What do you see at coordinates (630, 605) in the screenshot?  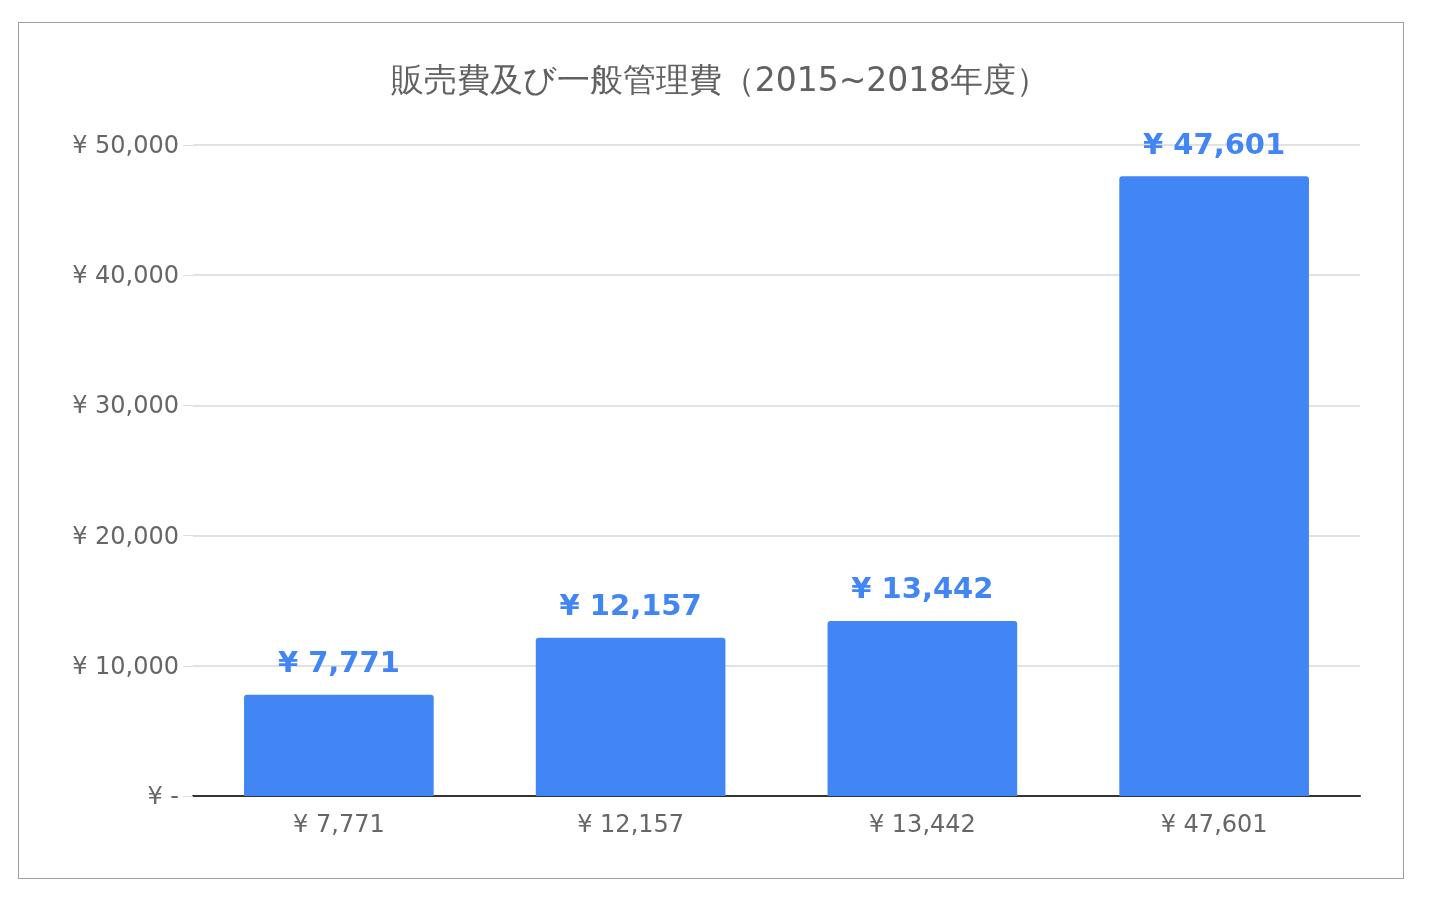 I see `data-label: ¥ 12,157` at bounding box center [630, 605].